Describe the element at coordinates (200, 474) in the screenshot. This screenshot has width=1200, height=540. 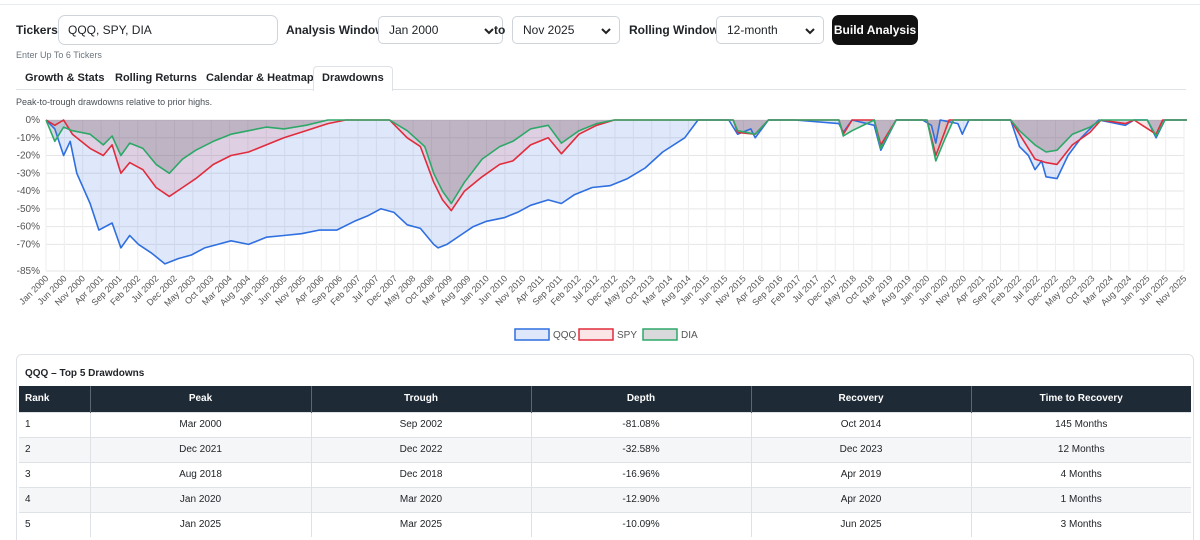
I see `peak-cell: Aug 2018` at that location.